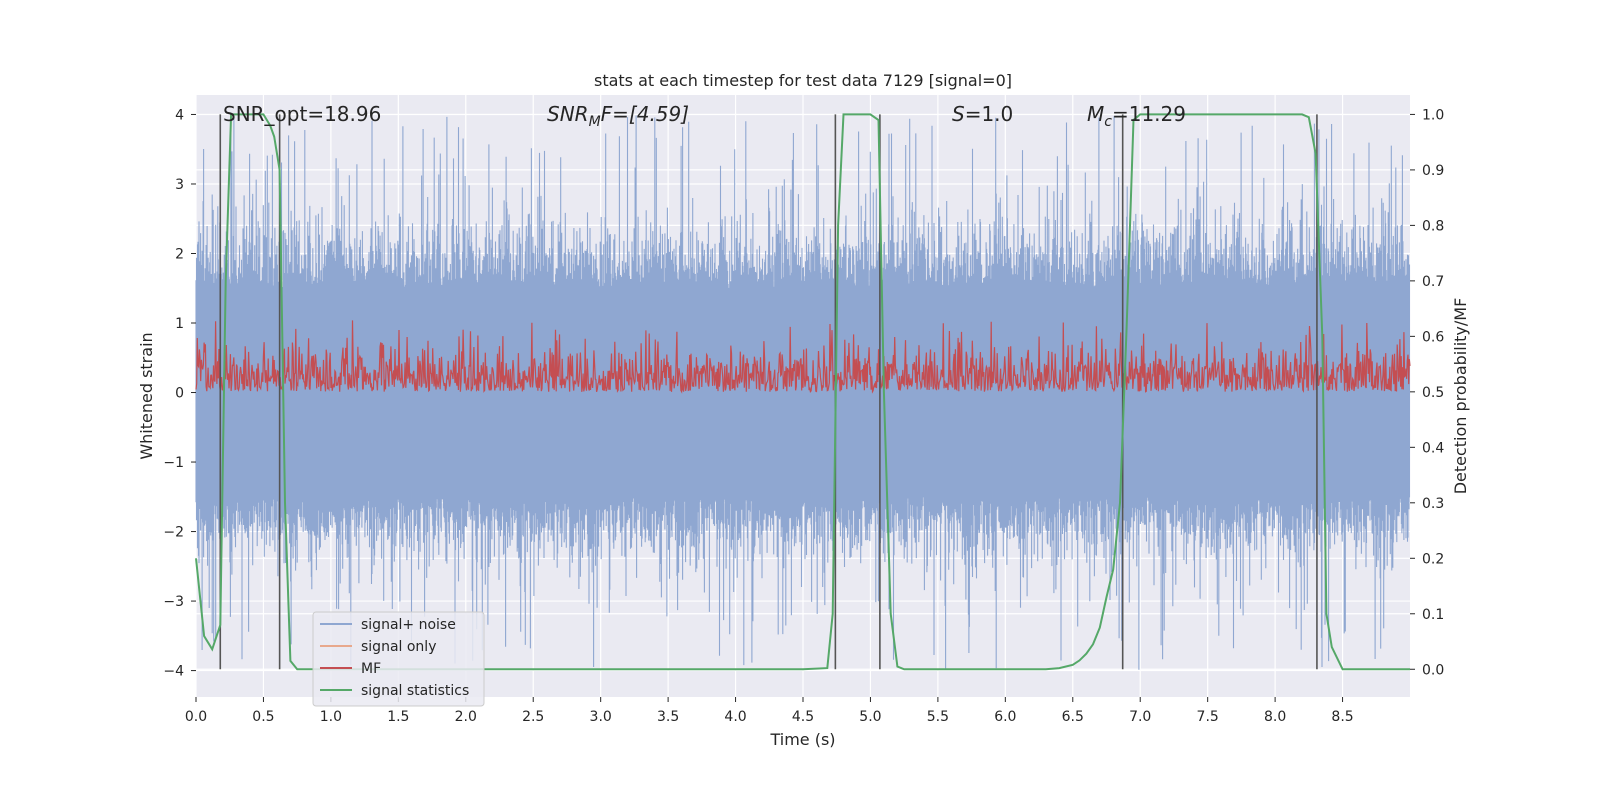 This screenshot has height=800, width=1600. Describe the element at coordinates (1140, 717) in the screenshot. I see `x-tick-label-14: 7.0` at that location.